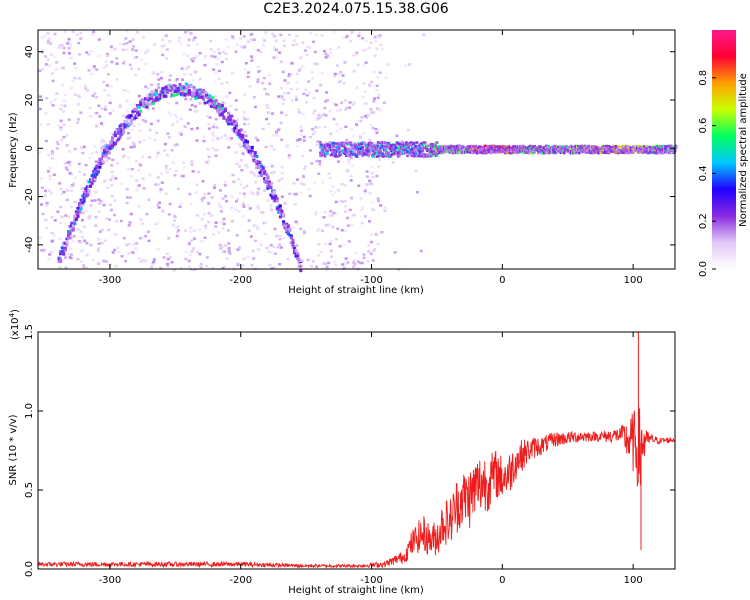 The image size is (750, 600). I want to click on snr-x-tick-label: 0, so click(502, 580).